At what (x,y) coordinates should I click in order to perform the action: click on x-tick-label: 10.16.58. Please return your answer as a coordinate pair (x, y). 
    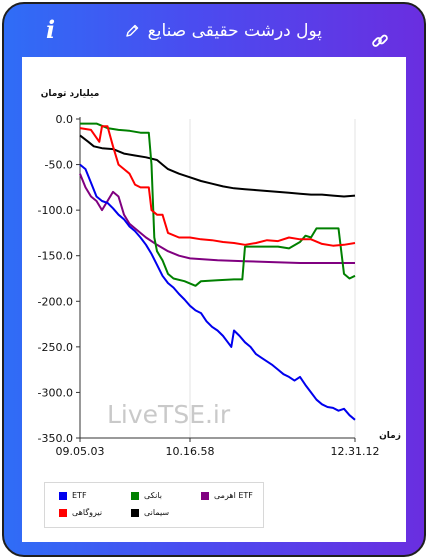
    Looking at the image, I should click on (190, 451).